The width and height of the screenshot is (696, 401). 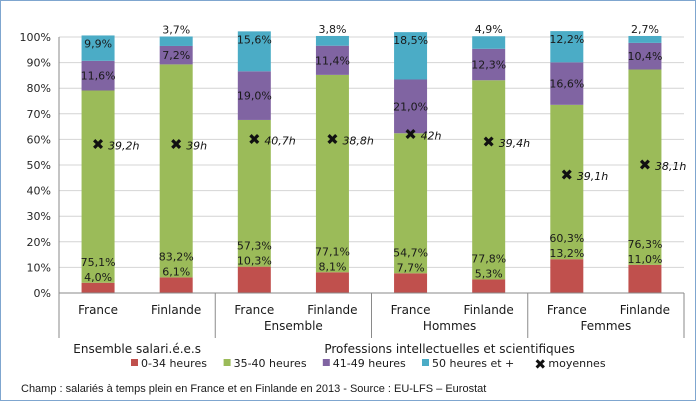 I want to click on legend-label: 0-34 heures, so click(x=174, y=363).